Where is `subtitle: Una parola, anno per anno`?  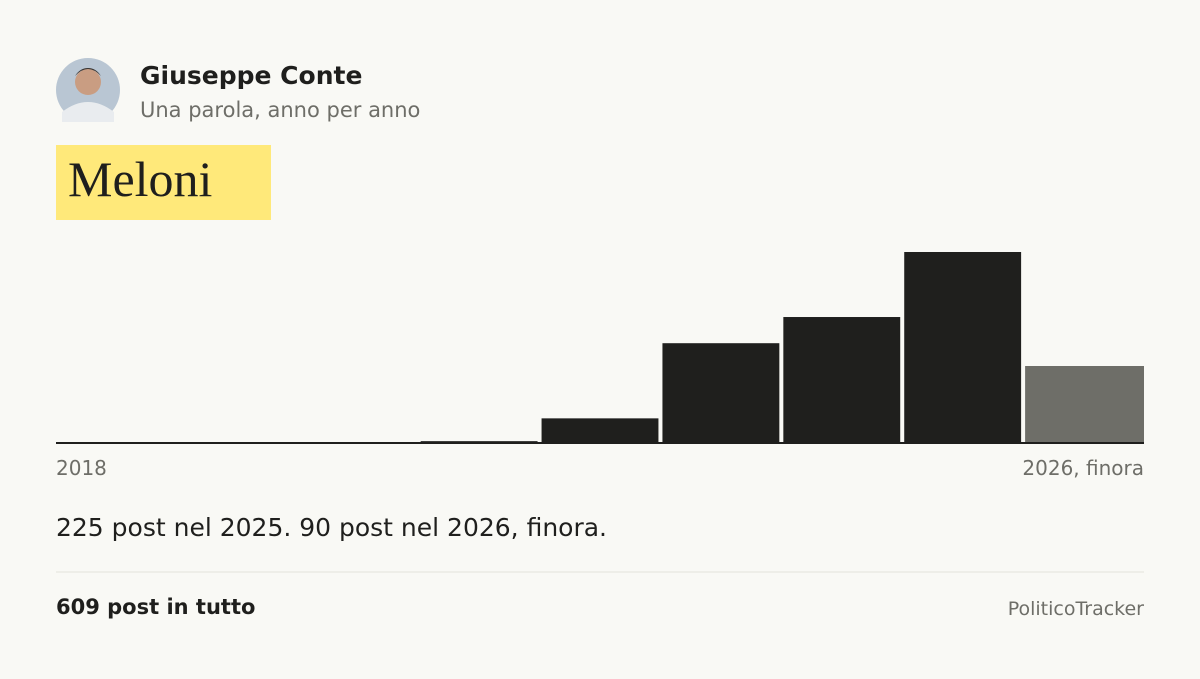 subtitle: Una parola, anno per anno is located at coordinates (280, 110).